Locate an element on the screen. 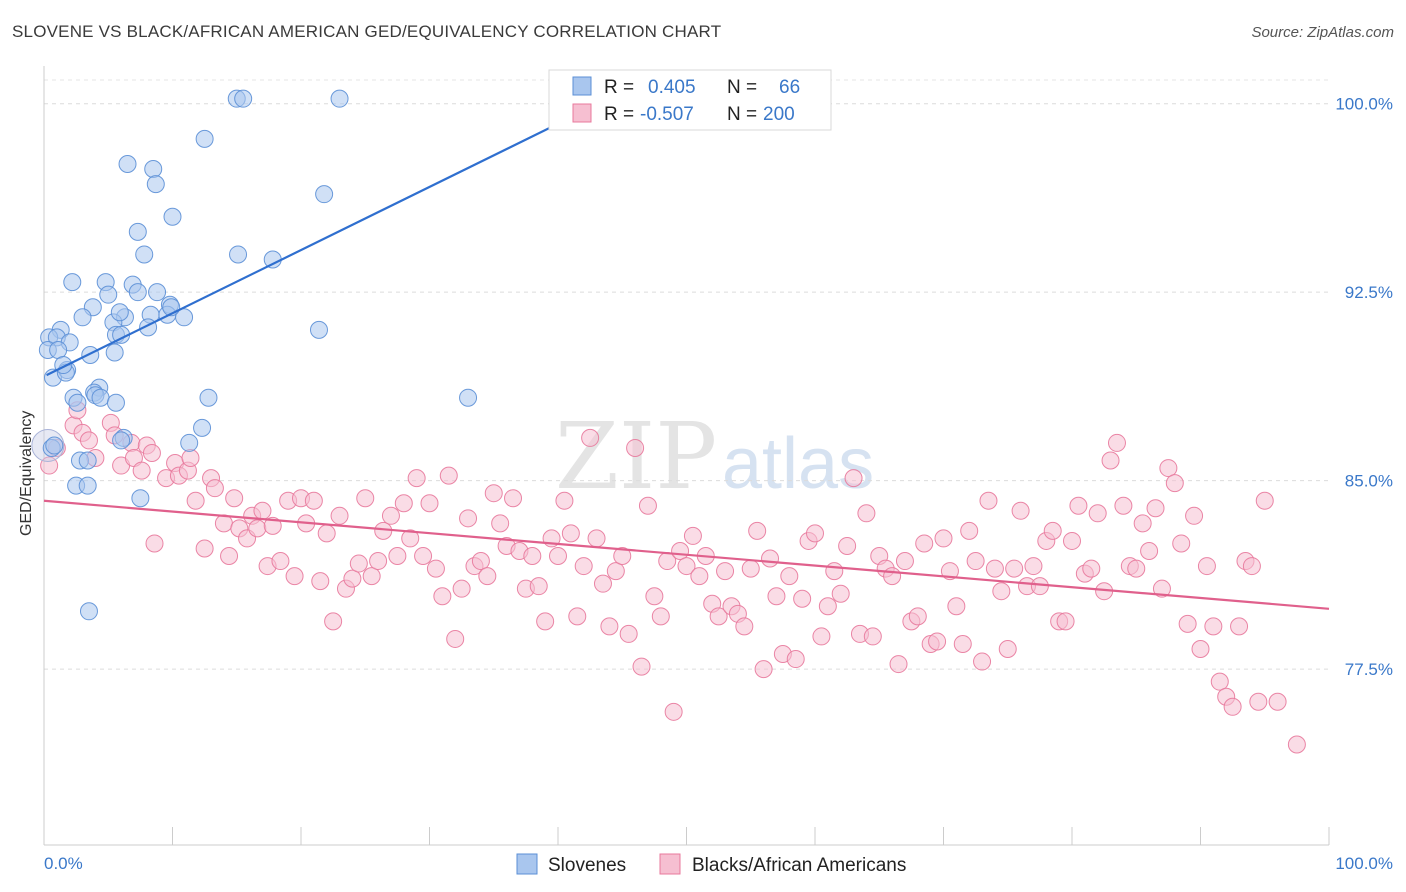 The image size is (1406, 892). series-legend: Slovenes Blacks/African Americans is located at coordinates (711, 864).